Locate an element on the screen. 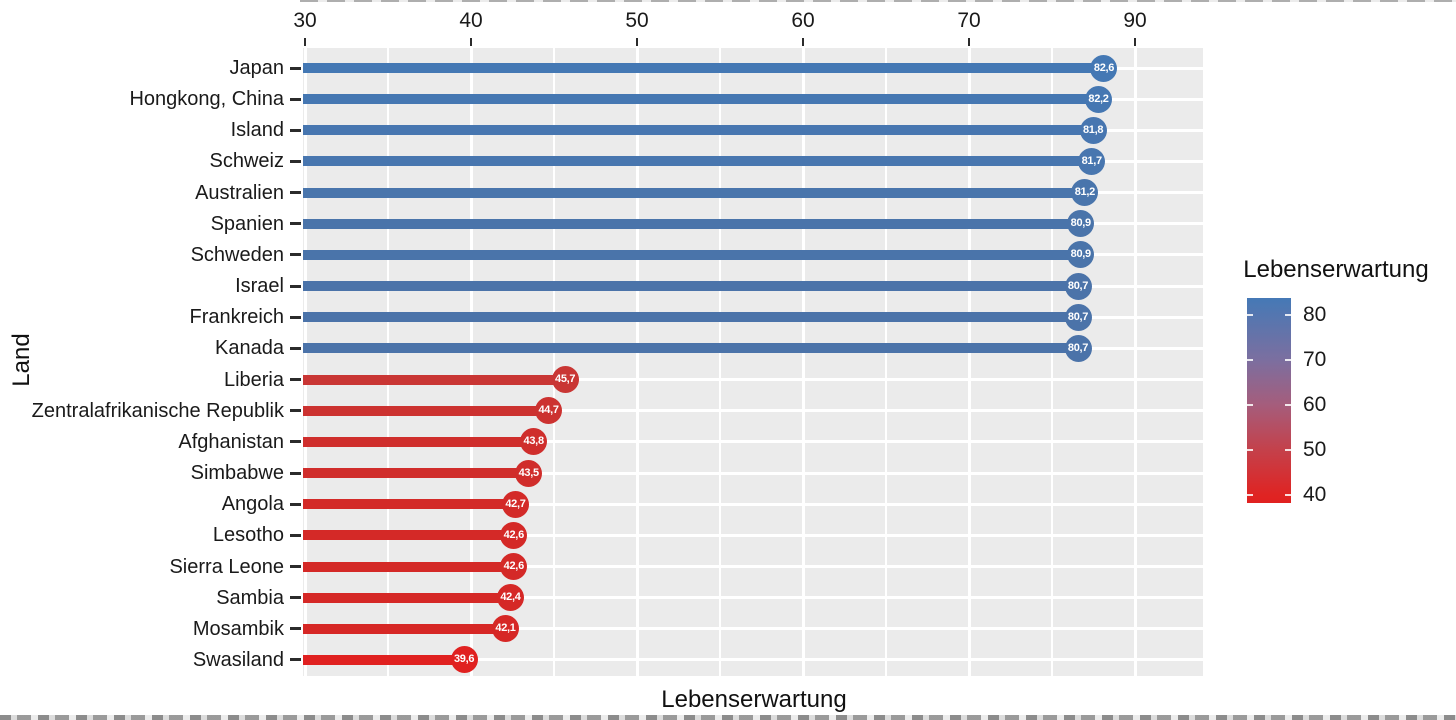  x-tick-label: 30 is located at coordinates (305, 20).